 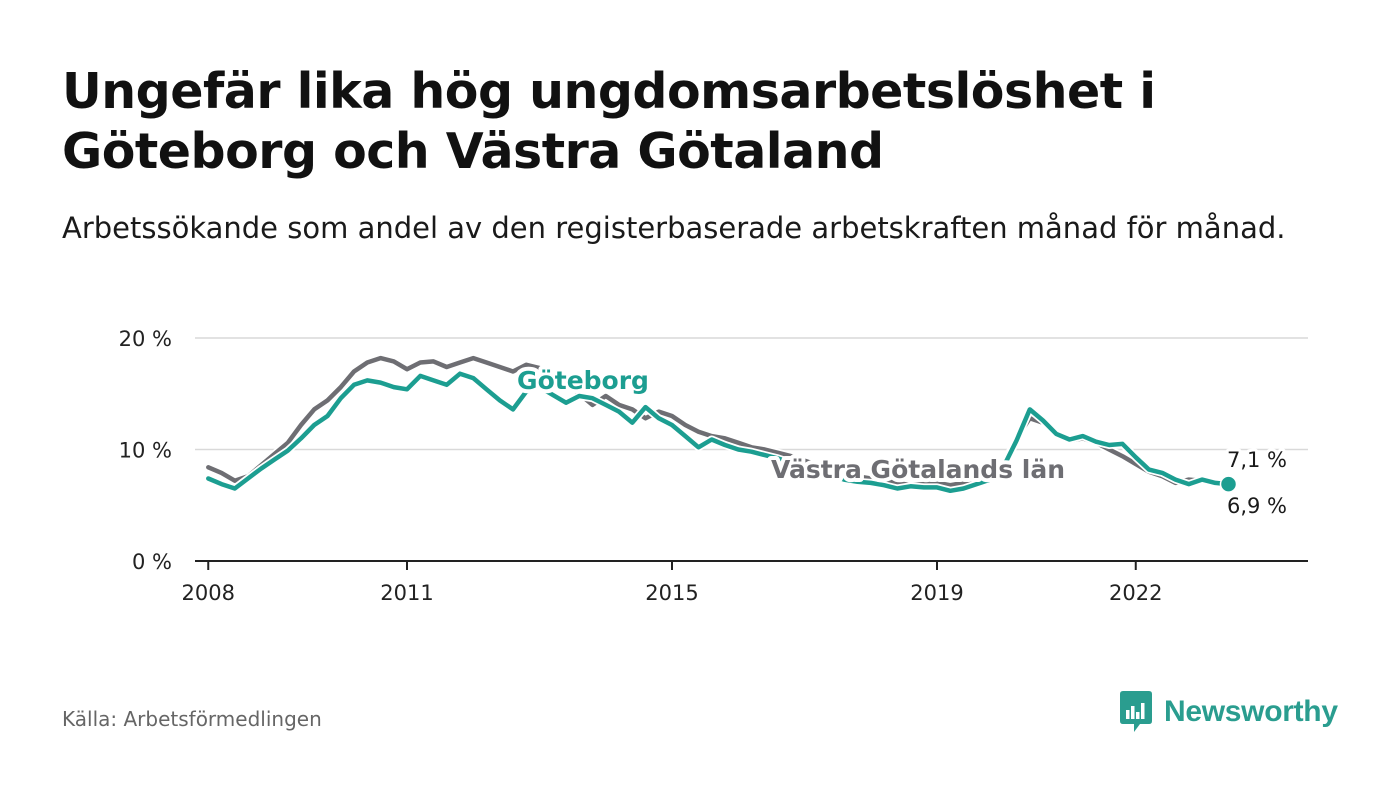 What do you see at coordinates (1135, 593) in the screenshot?
I see `x-tick-label: 2022` at bounding box center [1135, 593].